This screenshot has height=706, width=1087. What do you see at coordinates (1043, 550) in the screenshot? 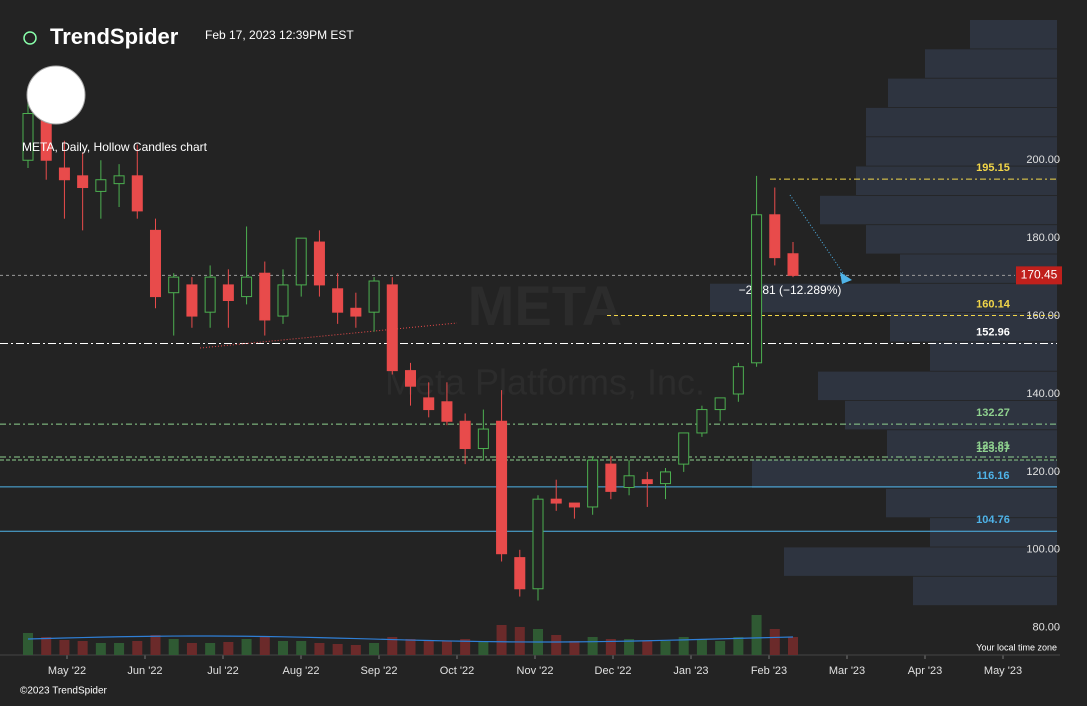
I see `y-tick-label: 100.00` at bounding box center [1043, 550].